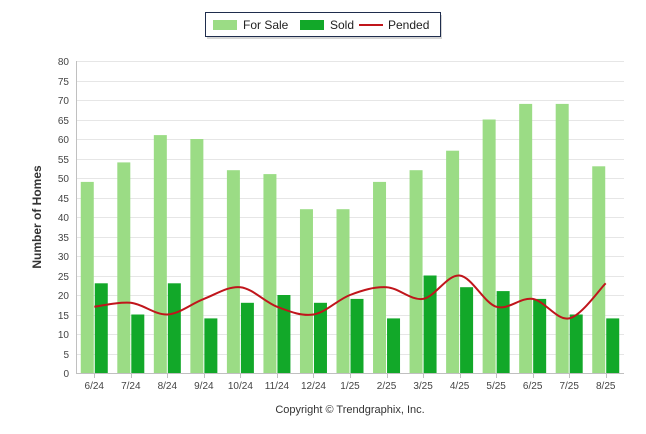 This screenshot has width=646, height=434. Describe the element at coordinates (408, 25) in the screenshot. I see `legend-label-pended: Pended` at that location.